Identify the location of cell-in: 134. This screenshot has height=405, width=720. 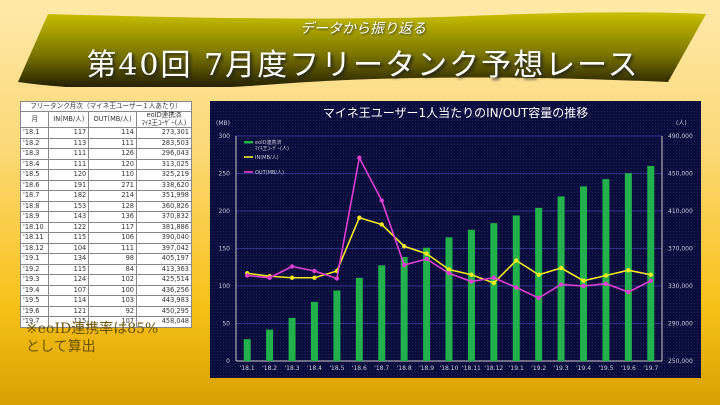
(69, 259).